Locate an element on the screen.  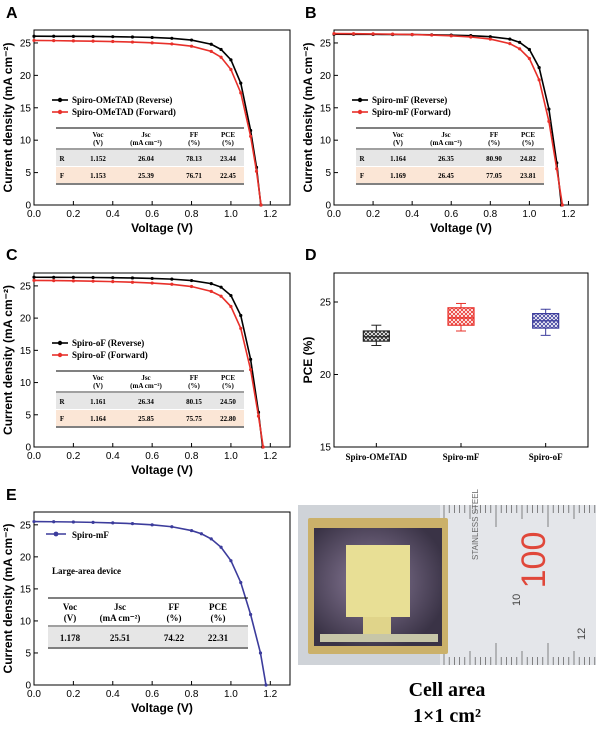
y-tick-label-E-4: 20 is located at coordinates (26, 557).